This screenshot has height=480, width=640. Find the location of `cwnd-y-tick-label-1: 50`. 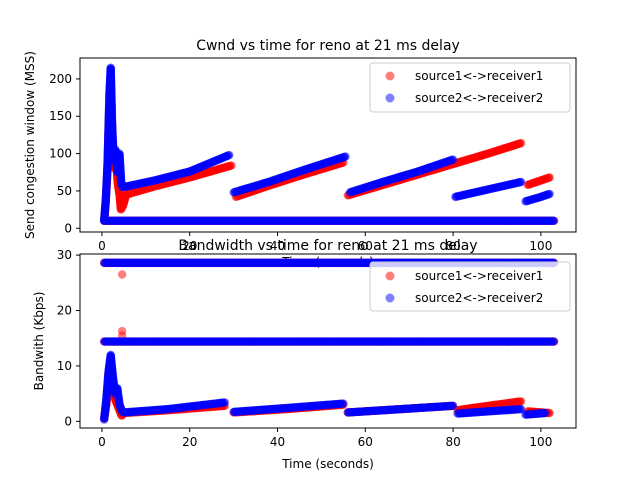

cwnd-y-tick-label-1: 50 is located at coordinates (64, 191).